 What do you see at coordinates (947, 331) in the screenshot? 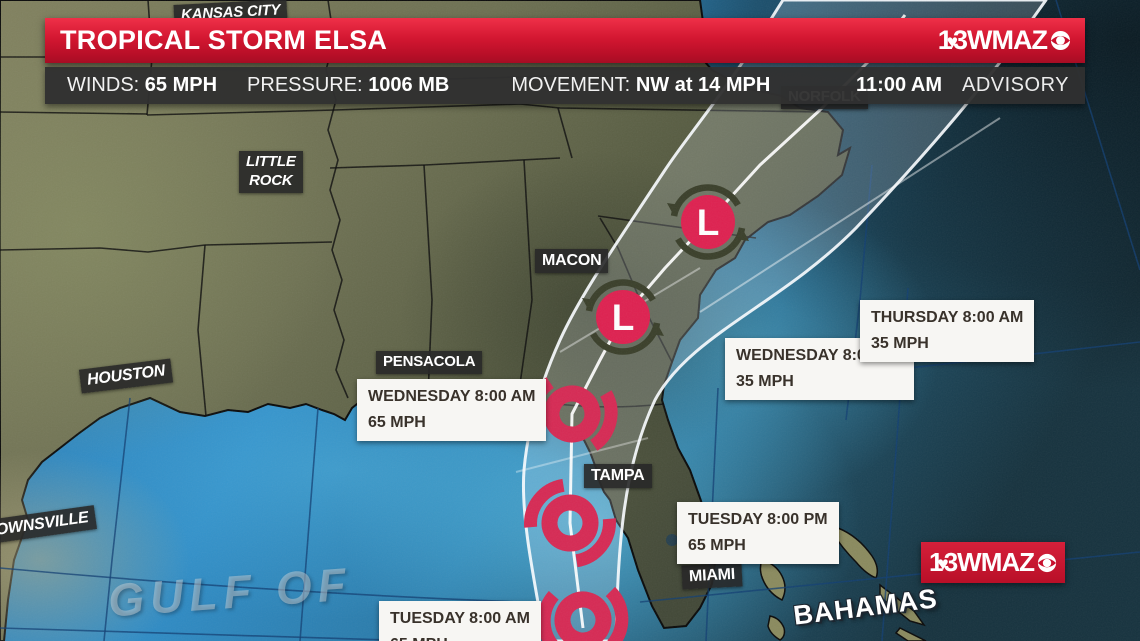
I see `forecast-point-label: THURSDAY 8:00 AM 35 MPH` at bounding box center [947, 331].